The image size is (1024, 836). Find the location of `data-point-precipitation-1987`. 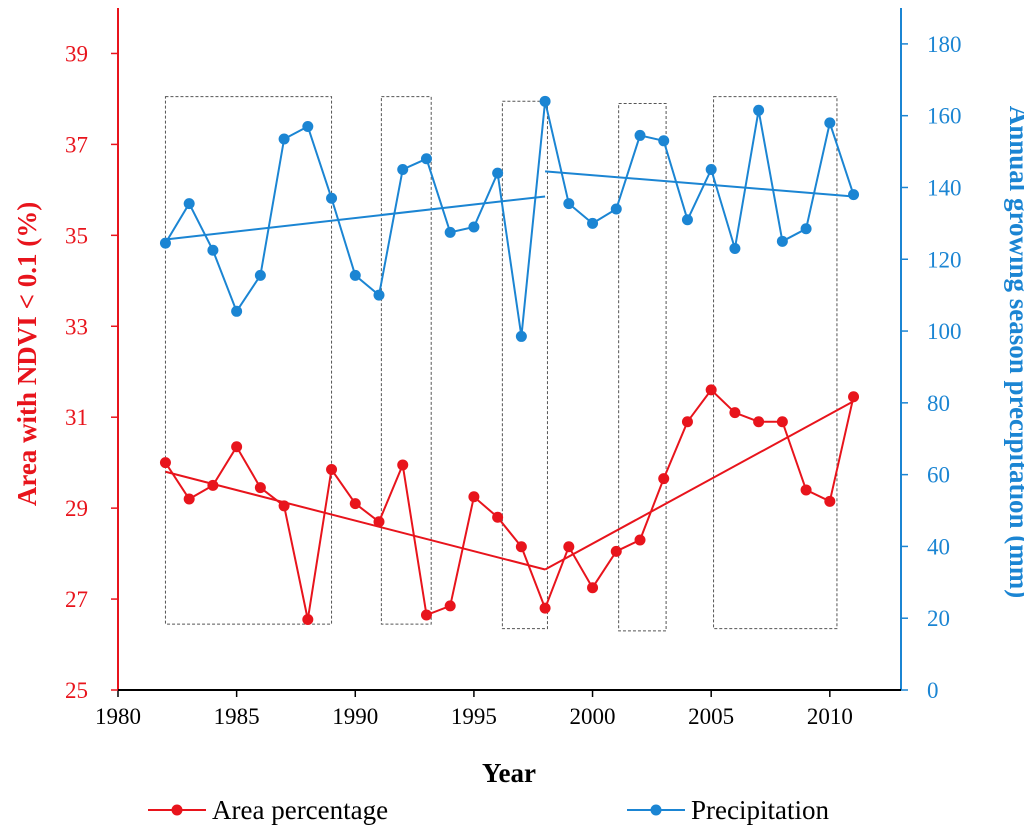

data-point-precipitation-1987 is located at coordinates (284, 139).